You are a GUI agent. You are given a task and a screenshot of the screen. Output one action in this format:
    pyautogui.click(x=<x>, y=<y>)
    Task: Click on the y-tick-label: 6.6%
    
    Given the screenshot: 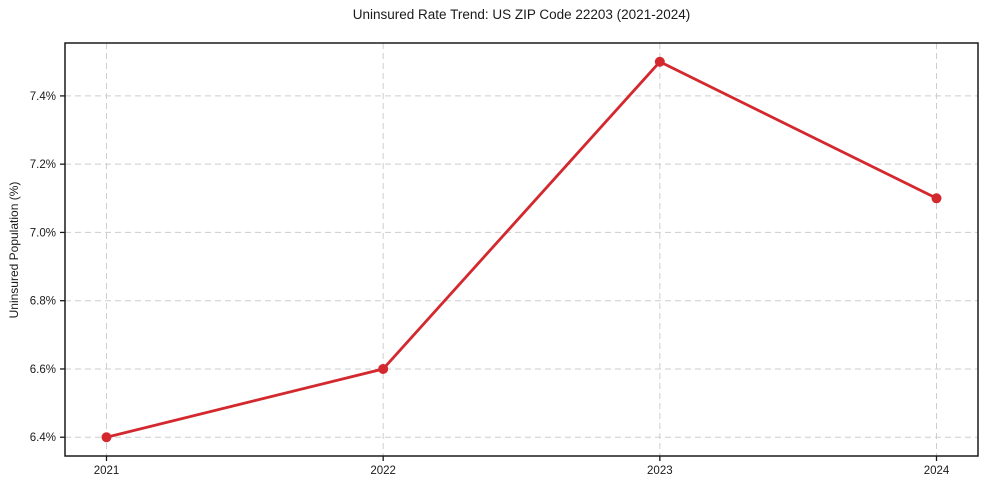 What is the action you would take?
    pyautogui.click(x=43, y=370)
    